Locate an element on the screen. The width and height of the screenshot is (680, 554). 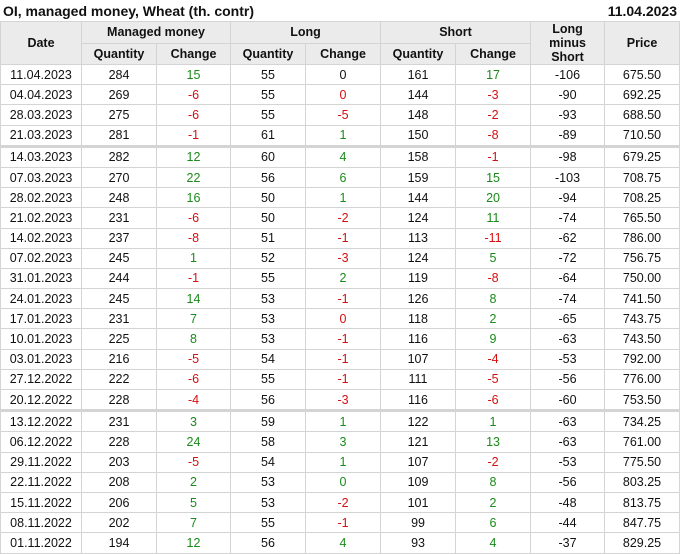
price-cell: 750.00 is located at coordinates (642, 278).